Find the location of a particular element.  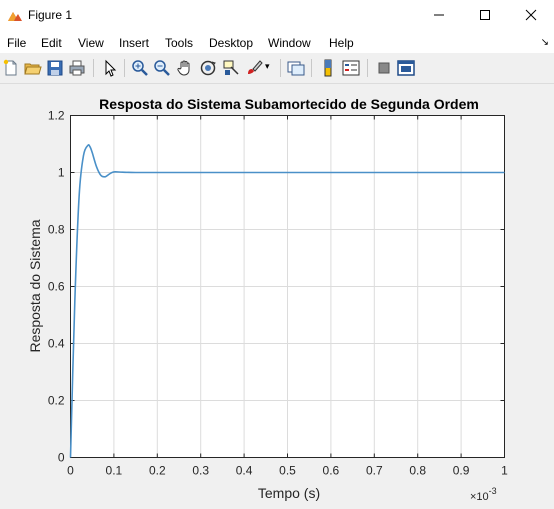

x-tick-label: 0.2 is located at coordinates (157, 471).